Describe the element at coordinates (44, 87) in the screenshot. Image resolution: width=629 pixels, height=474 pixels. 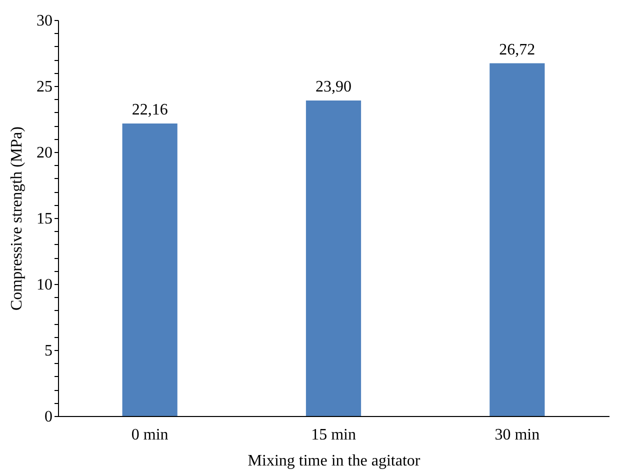
I see `y-tick-label: 25` at that location.